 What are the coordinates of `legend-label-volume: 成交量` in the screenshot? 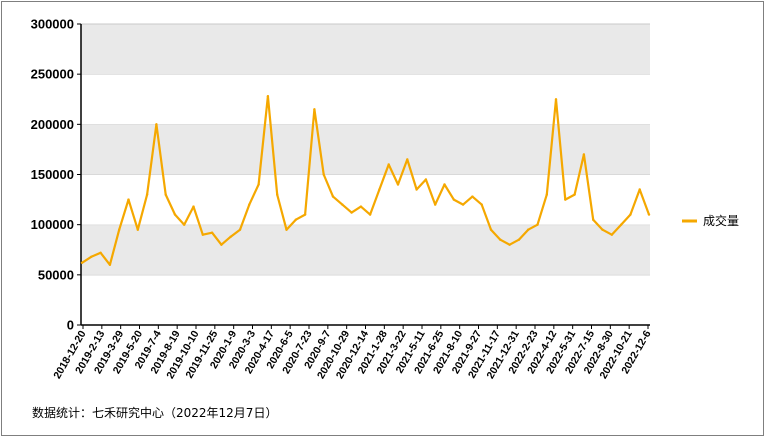 It's located at (721, 220).